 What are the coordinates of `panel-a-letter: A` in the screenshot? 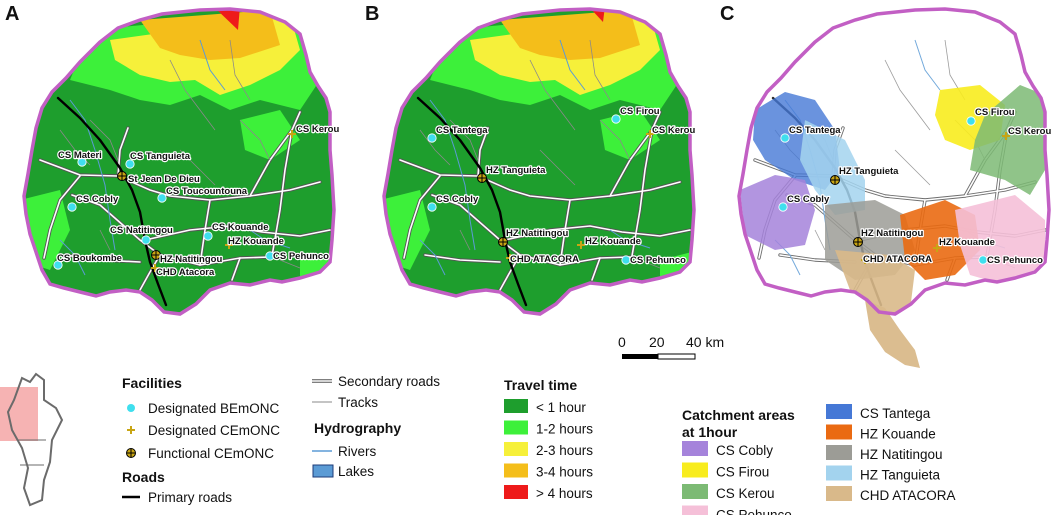 It's located at (12, 14).